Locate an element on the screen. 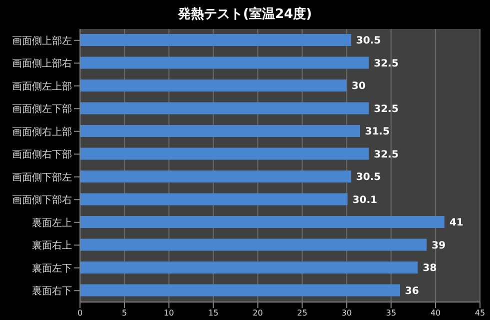  y-tick-label: 裏面右下 is located at coordinates (52, 291).